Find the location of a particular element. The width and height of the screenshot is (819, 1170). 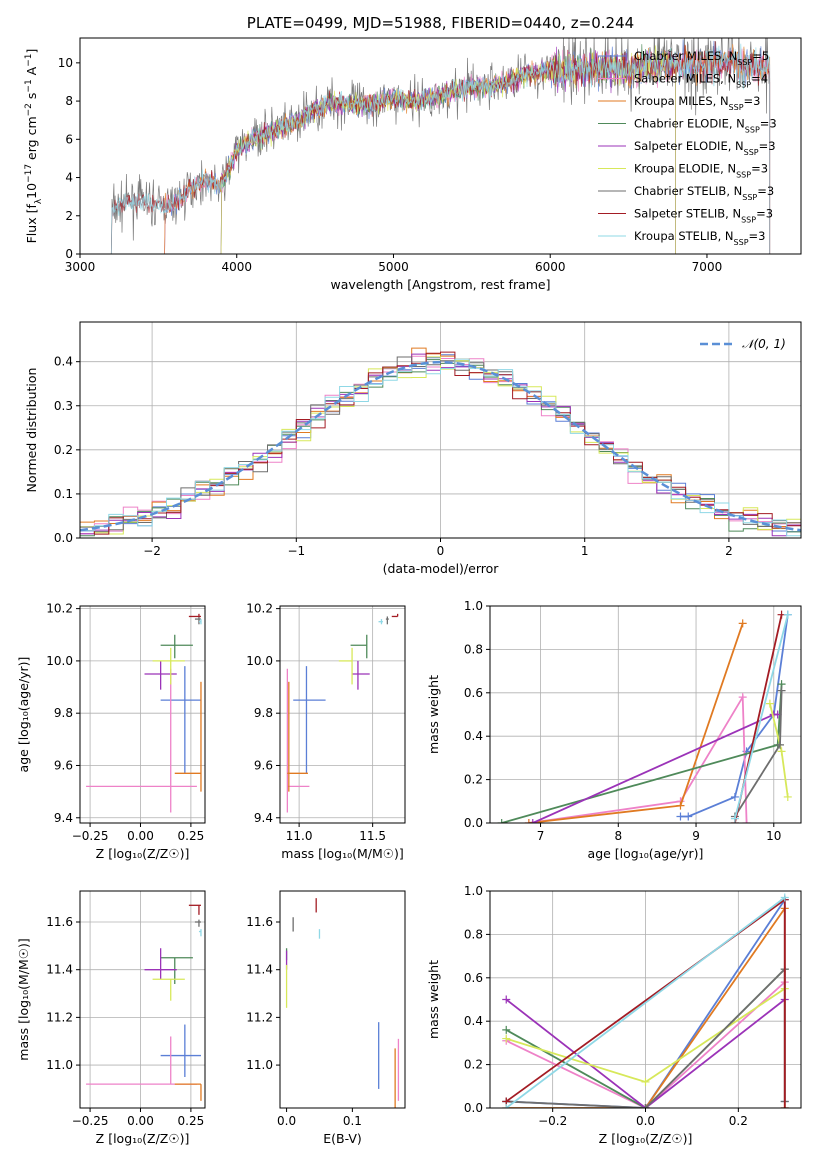

histograms is located at coordinates (440, 442).